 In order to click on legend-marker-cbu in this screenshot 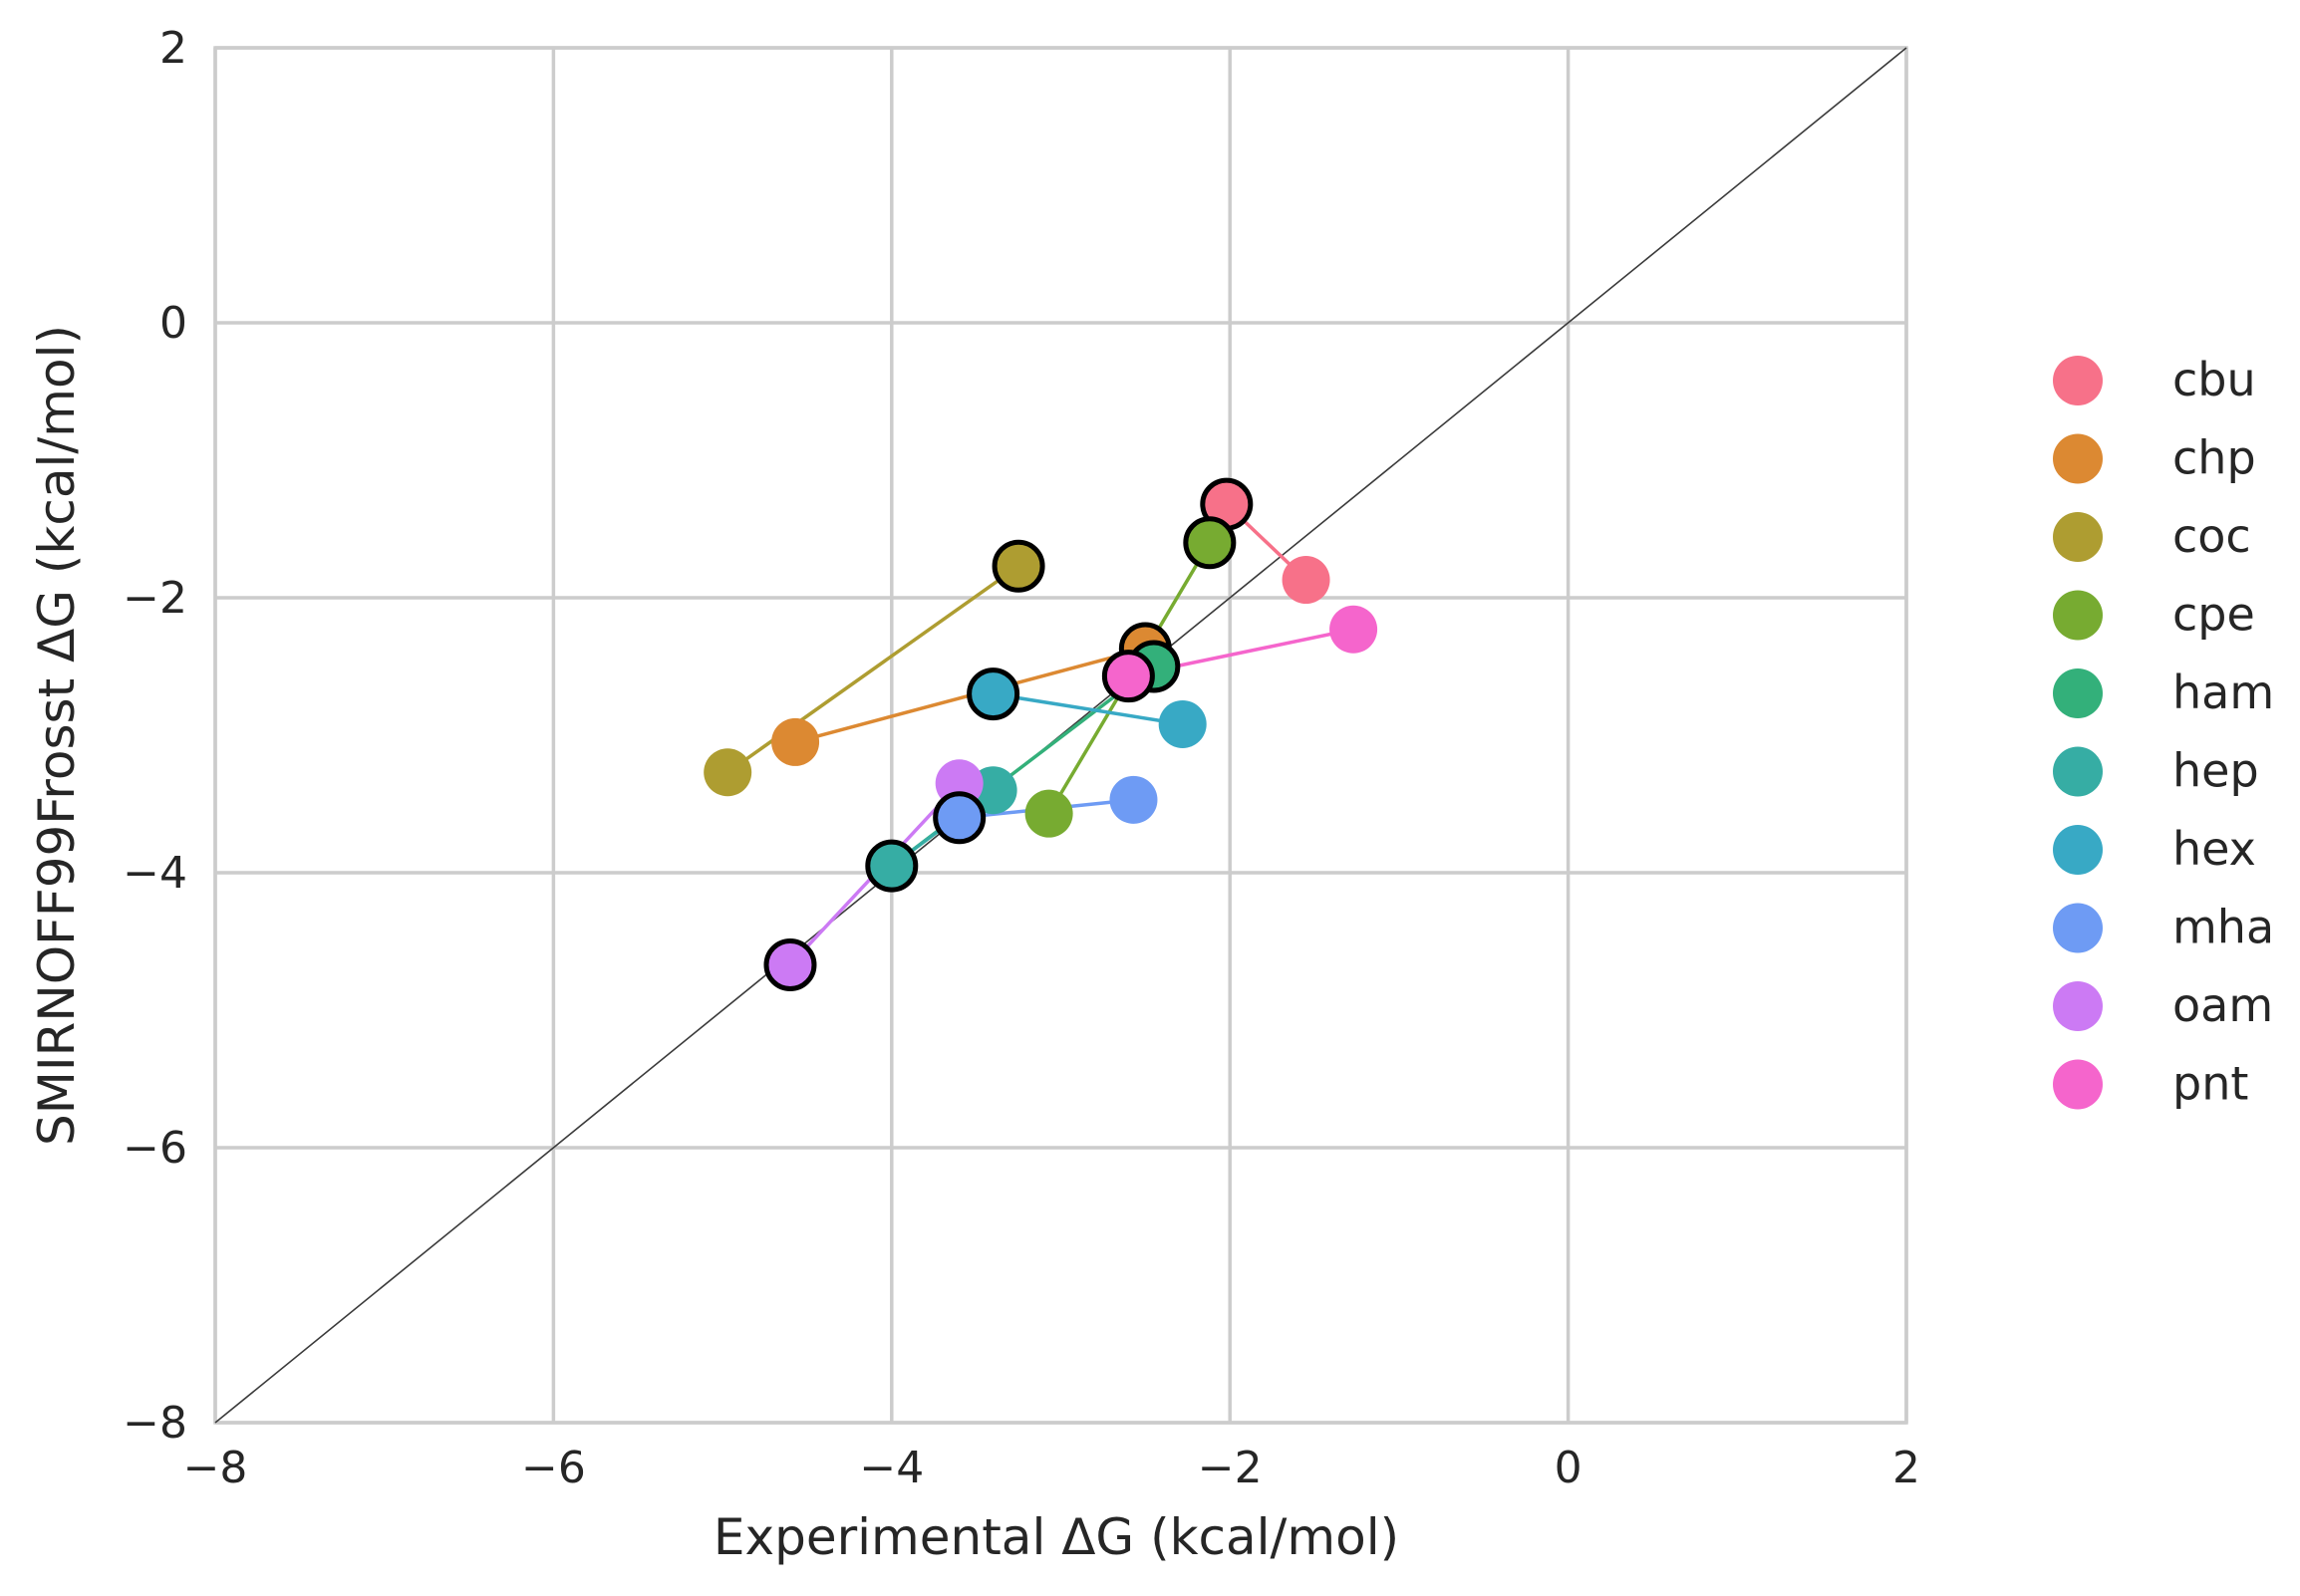, I will do `click(2078, 380)`.